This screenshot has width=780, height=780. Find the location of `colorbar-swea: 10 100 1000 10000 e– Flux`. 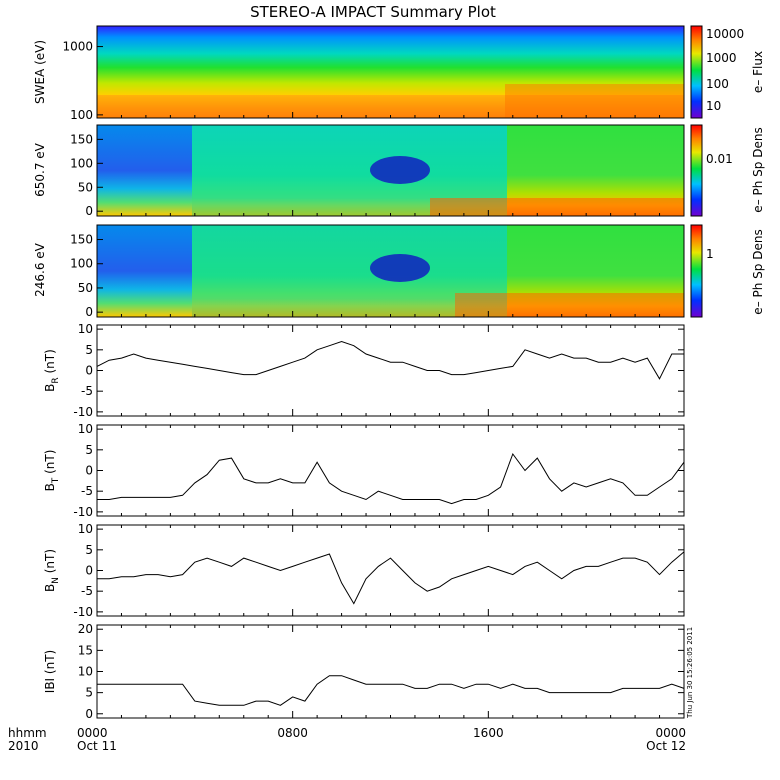

colorbar-swea: 10 100 1000 10000 e– Flux is located at coordinates (727, 72).